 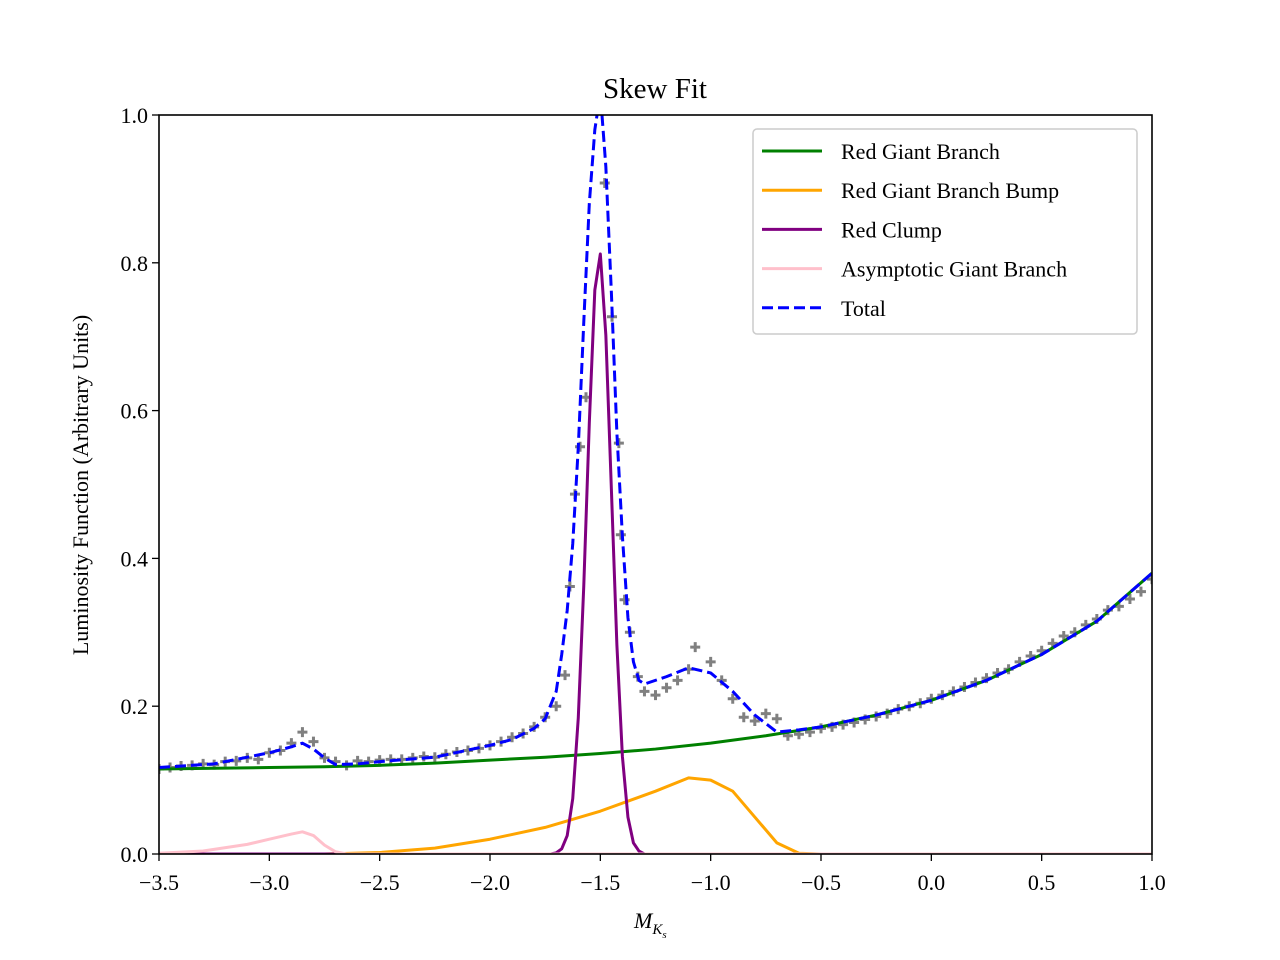 I want to click on legend-box, so click(x=945, y=231).